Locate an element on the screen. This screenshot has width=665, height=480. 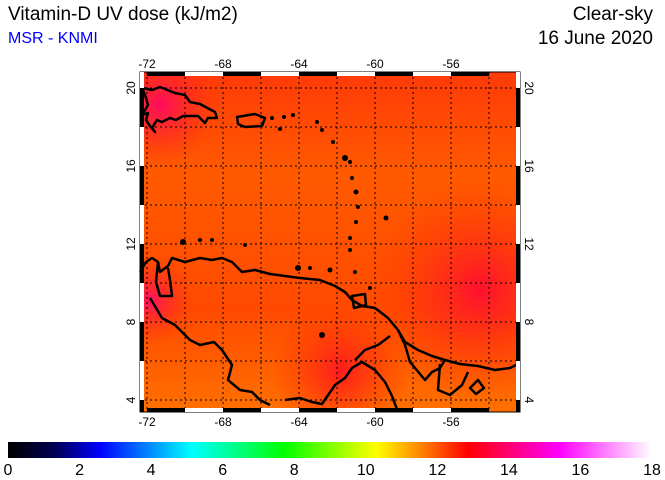
border-french-guiana is located at coordinates (453, 380).